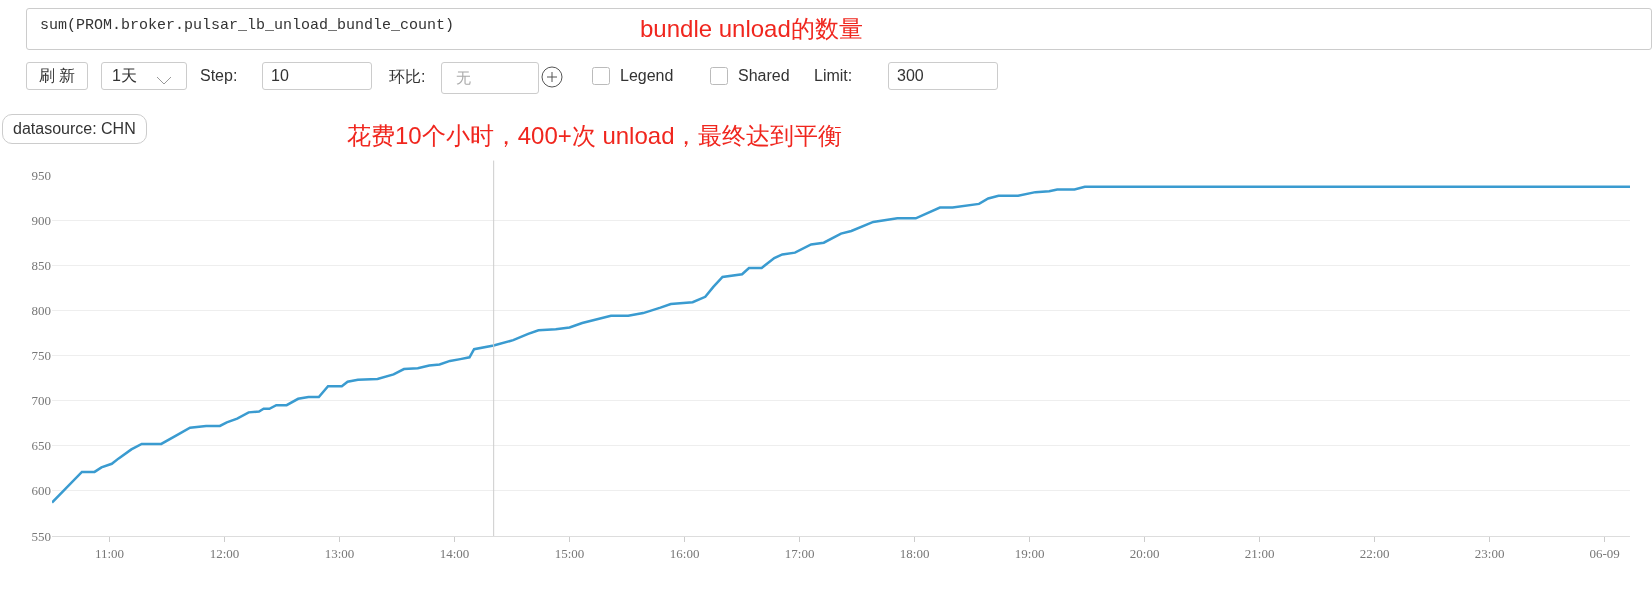 The width and height of the screenshot is (1652, 602). What do you see at coordinates (41, 220) in the screenshot?
I see `y-tick-label: 900` at bounding box center [41, 220].